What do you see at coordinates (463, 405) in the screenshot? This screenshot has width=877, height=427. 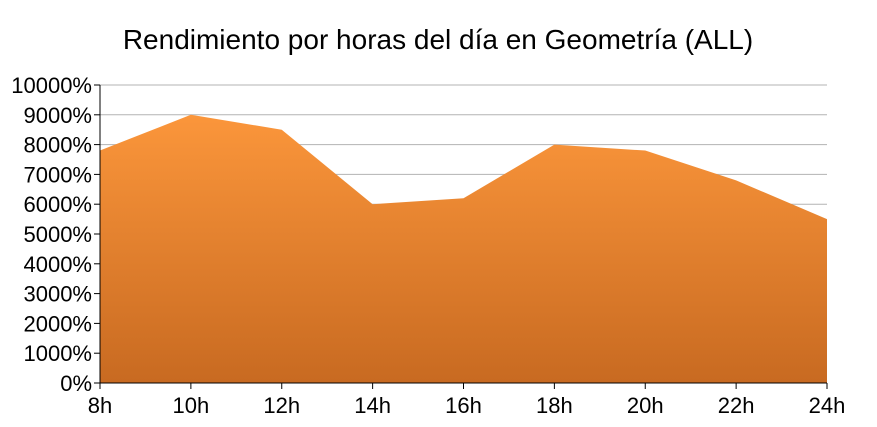 I see `x-tick-label: 16h` at bounding box center [463, 405].